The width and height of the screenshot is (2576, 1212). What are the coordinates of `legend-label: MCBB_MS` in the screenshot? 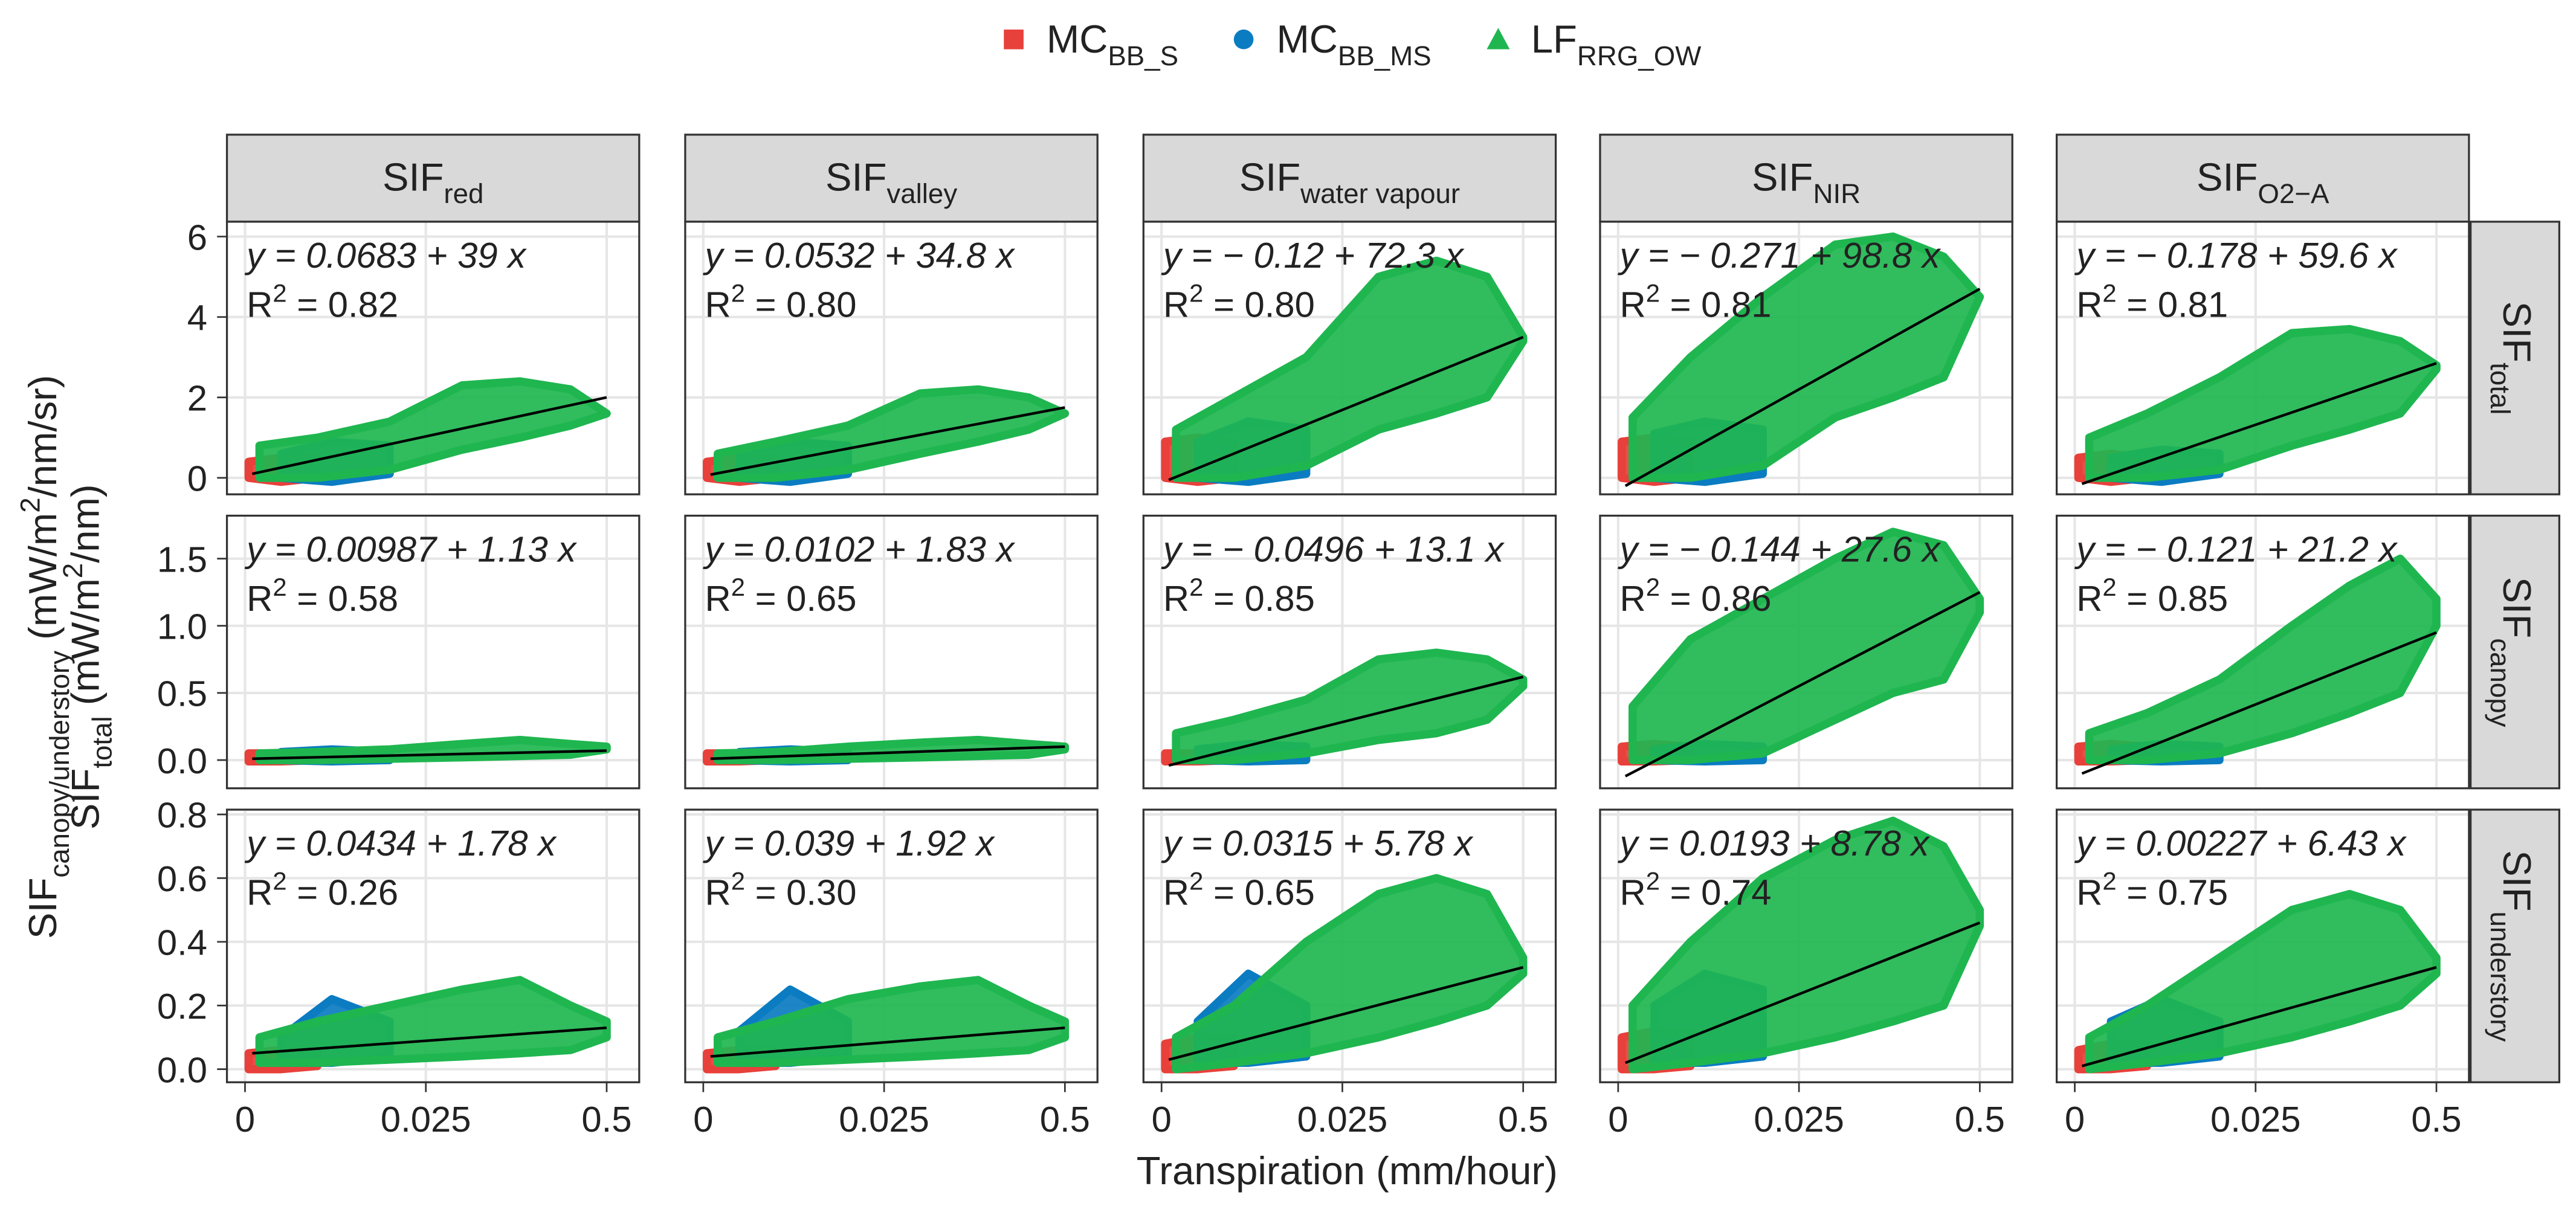 It's located at (1353, 44).